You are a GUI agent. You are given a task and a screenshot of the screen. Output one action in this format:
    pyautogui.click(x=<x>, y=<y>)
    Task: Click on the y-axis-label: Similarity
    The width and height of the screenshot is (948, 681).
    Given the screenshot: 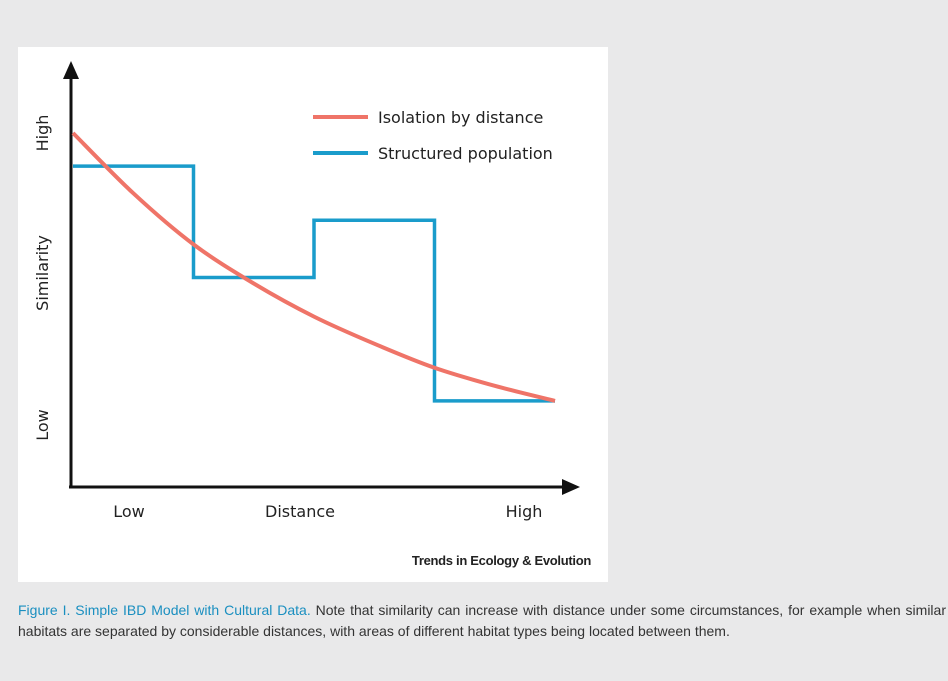 What is the action you would take?
    pyautogui.click(x=42, y=273)
    